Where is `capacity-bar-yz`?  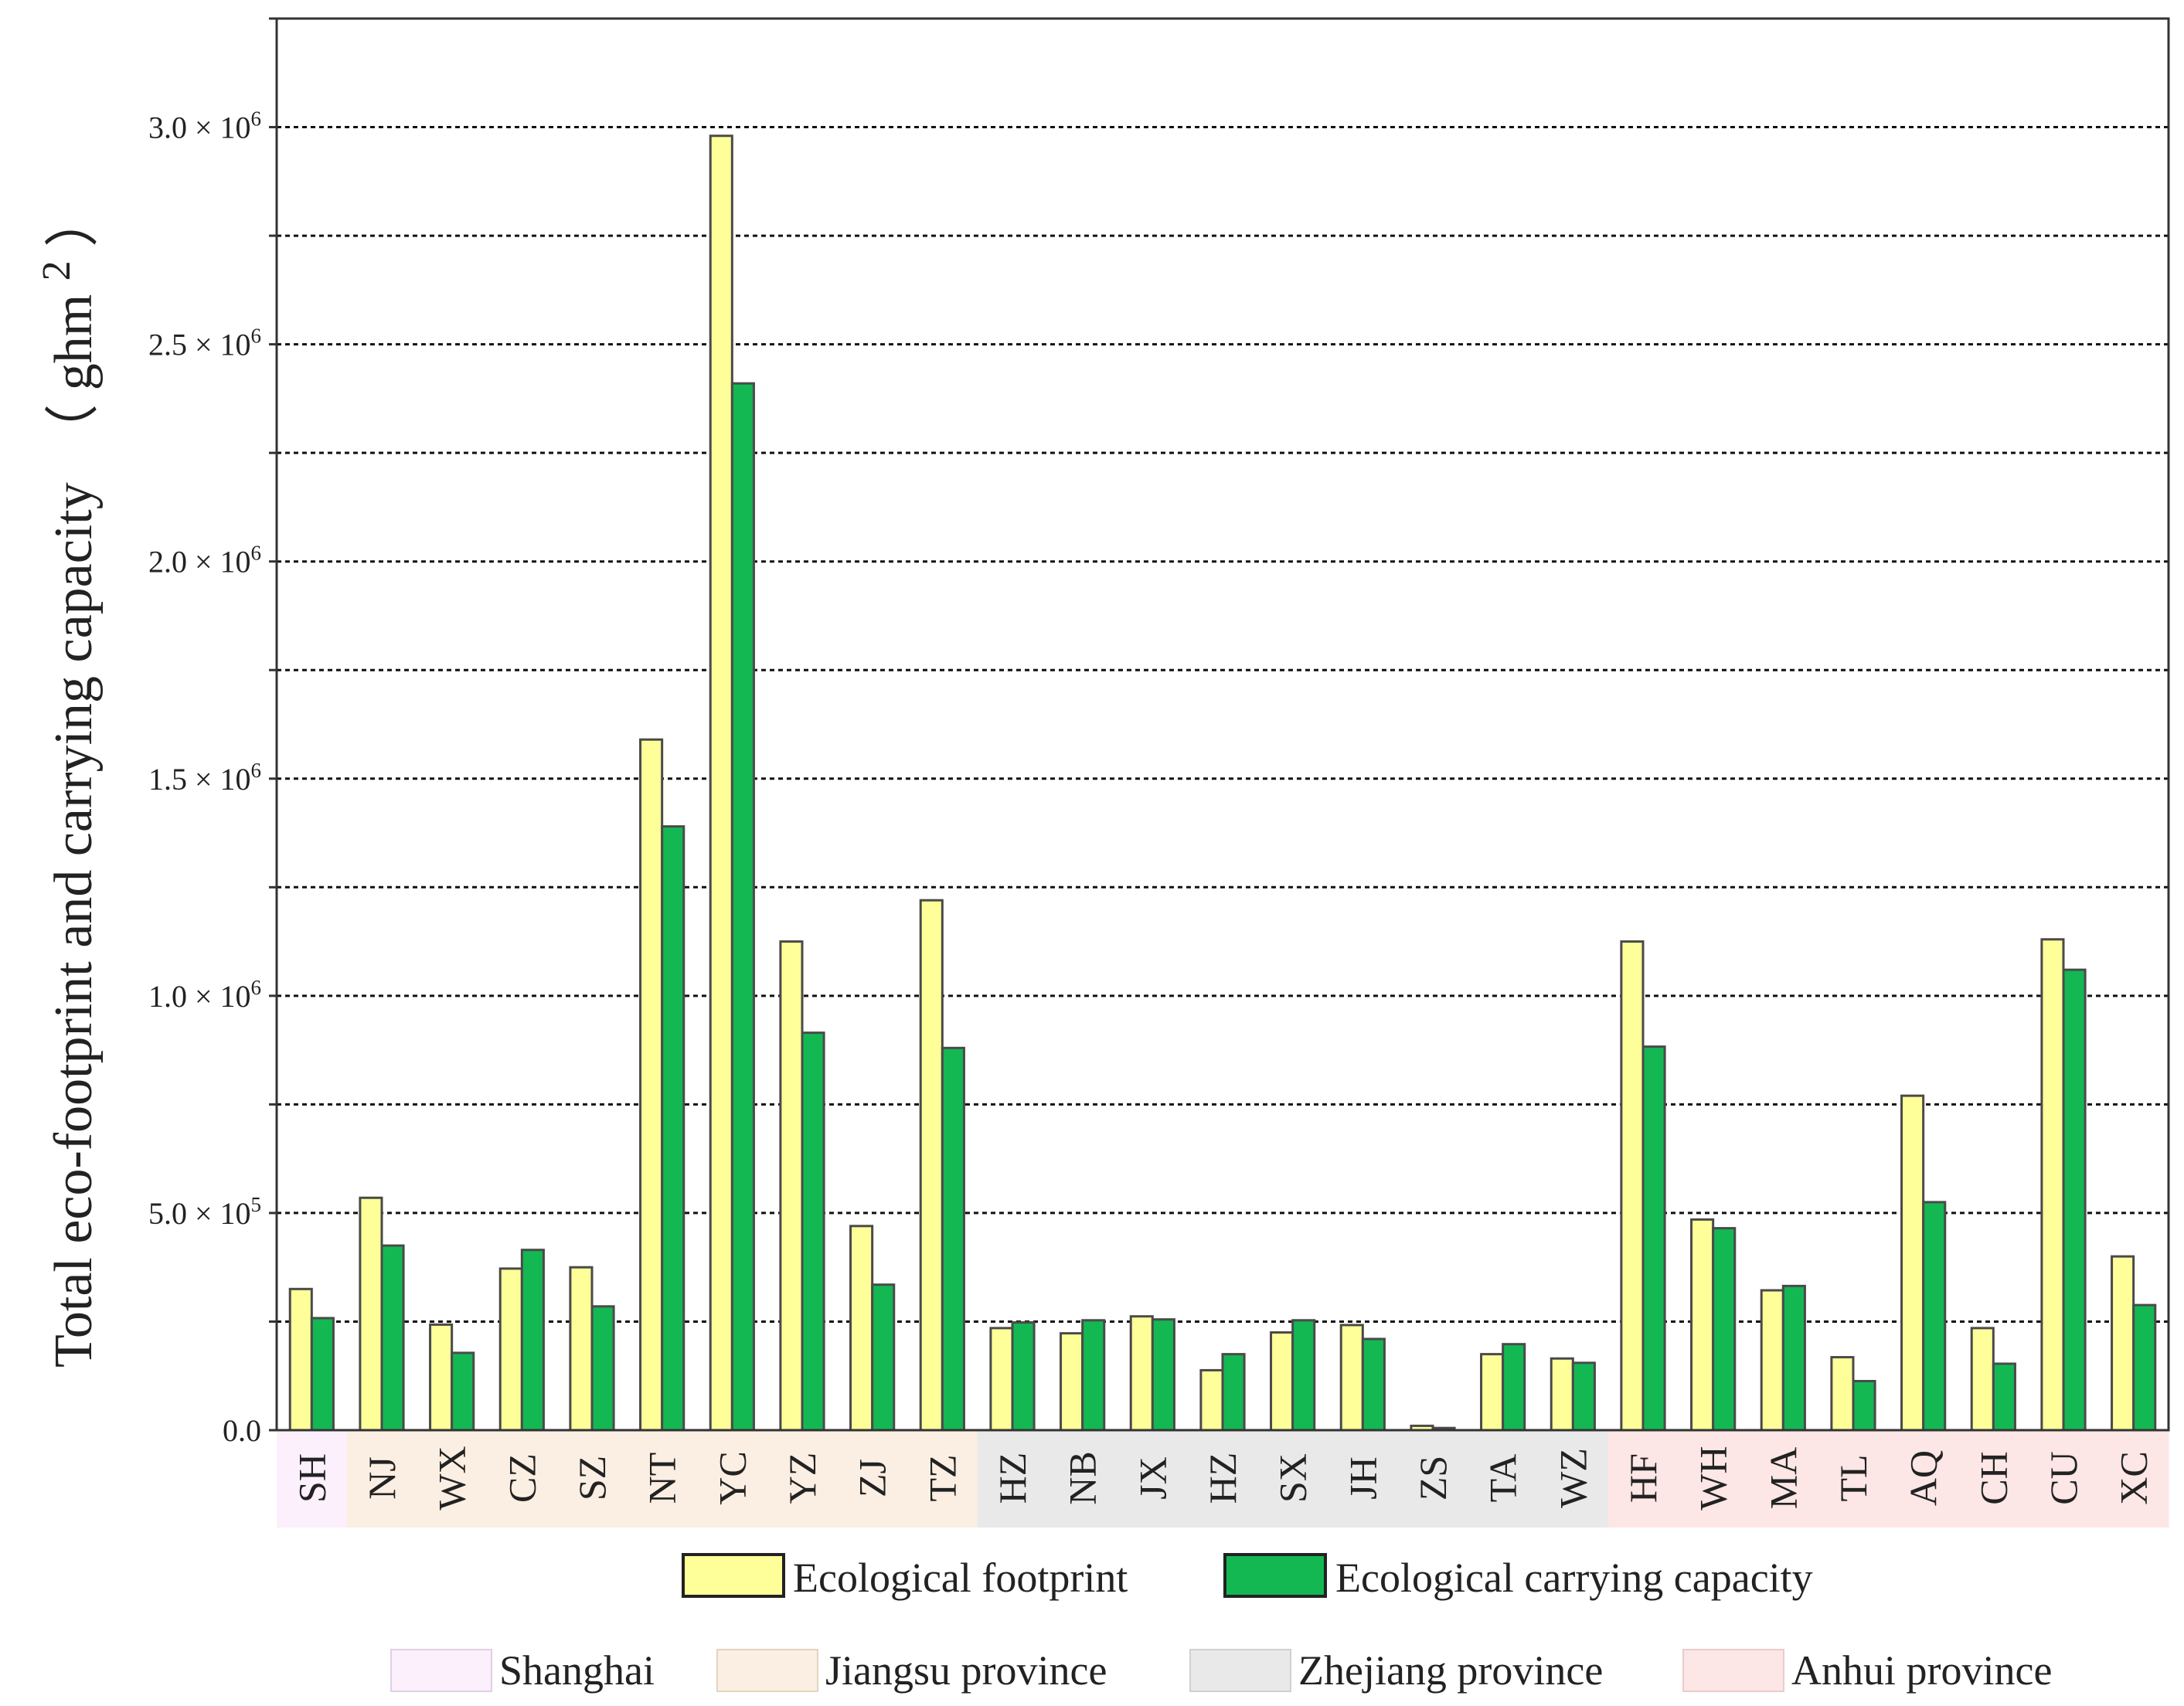 capacity-bar-yz is located at coordinates (813, 1231).